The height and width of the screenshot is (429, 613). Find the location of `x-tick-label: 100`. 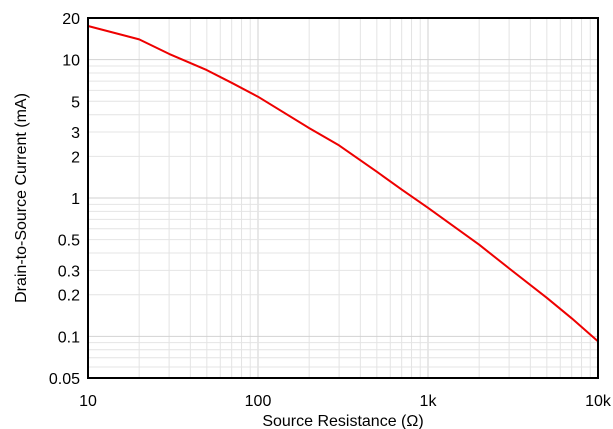

x-tick-label: 100 is located at coordinates (258, 401).